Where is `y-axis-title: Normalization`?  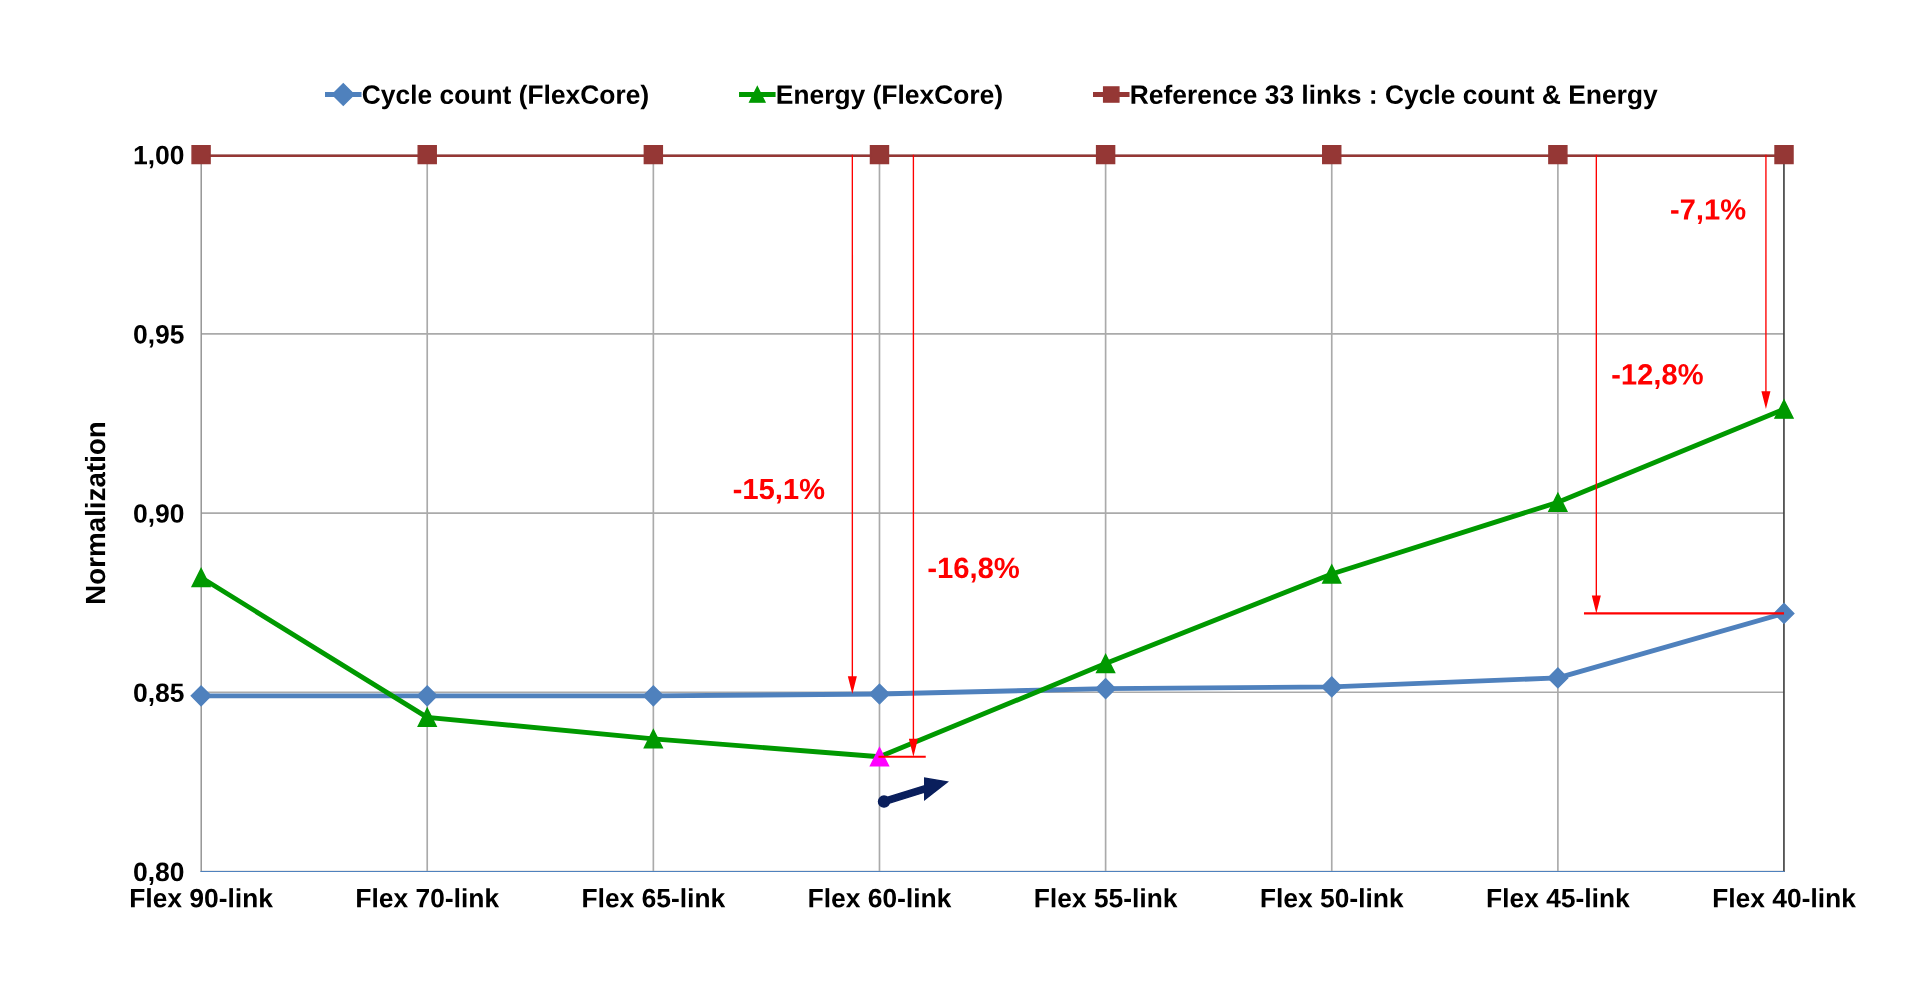
y-axis-title: Normalization is located at coordinates (95, 513).